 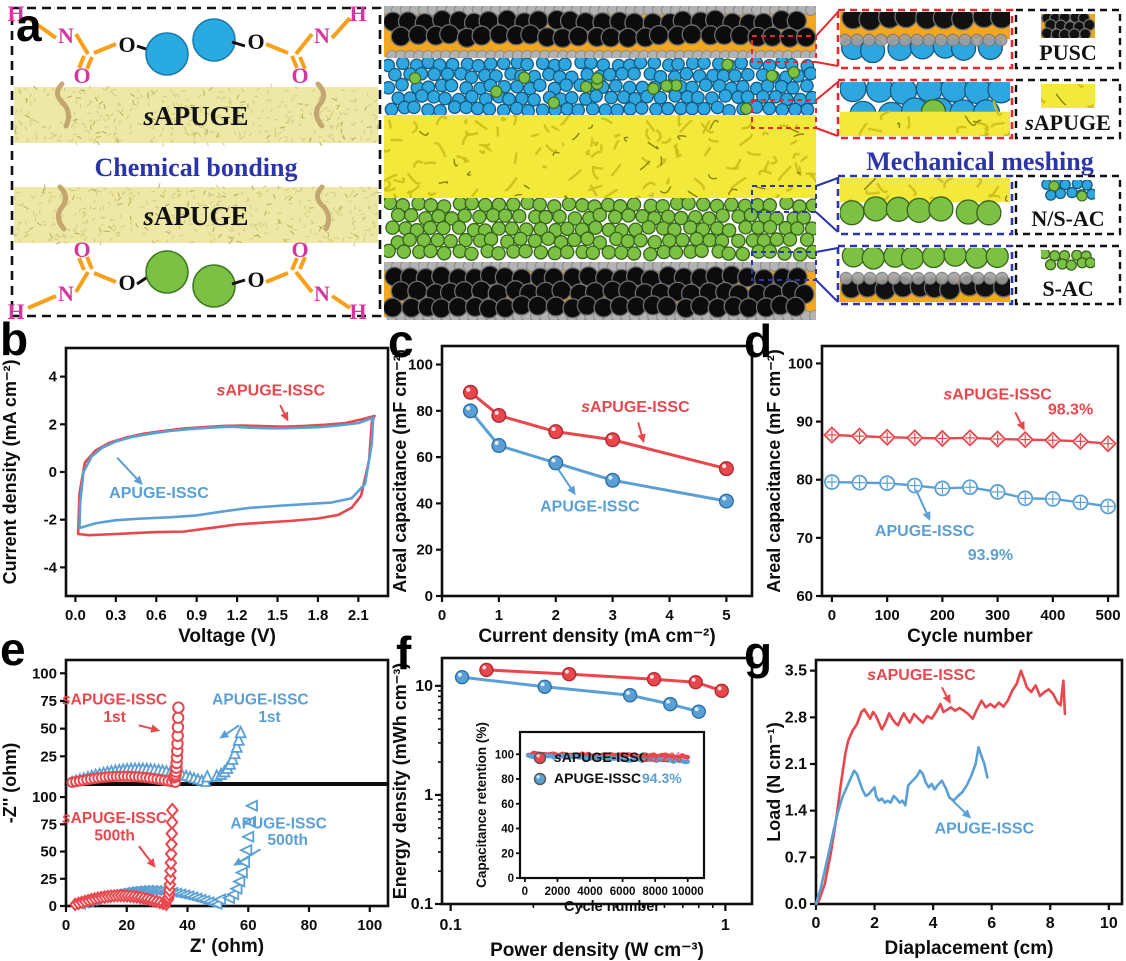 What do you see at coordinates (556, 615) in the screenshot?
I see `svg-text: 2` at bounding box center [556, 615].